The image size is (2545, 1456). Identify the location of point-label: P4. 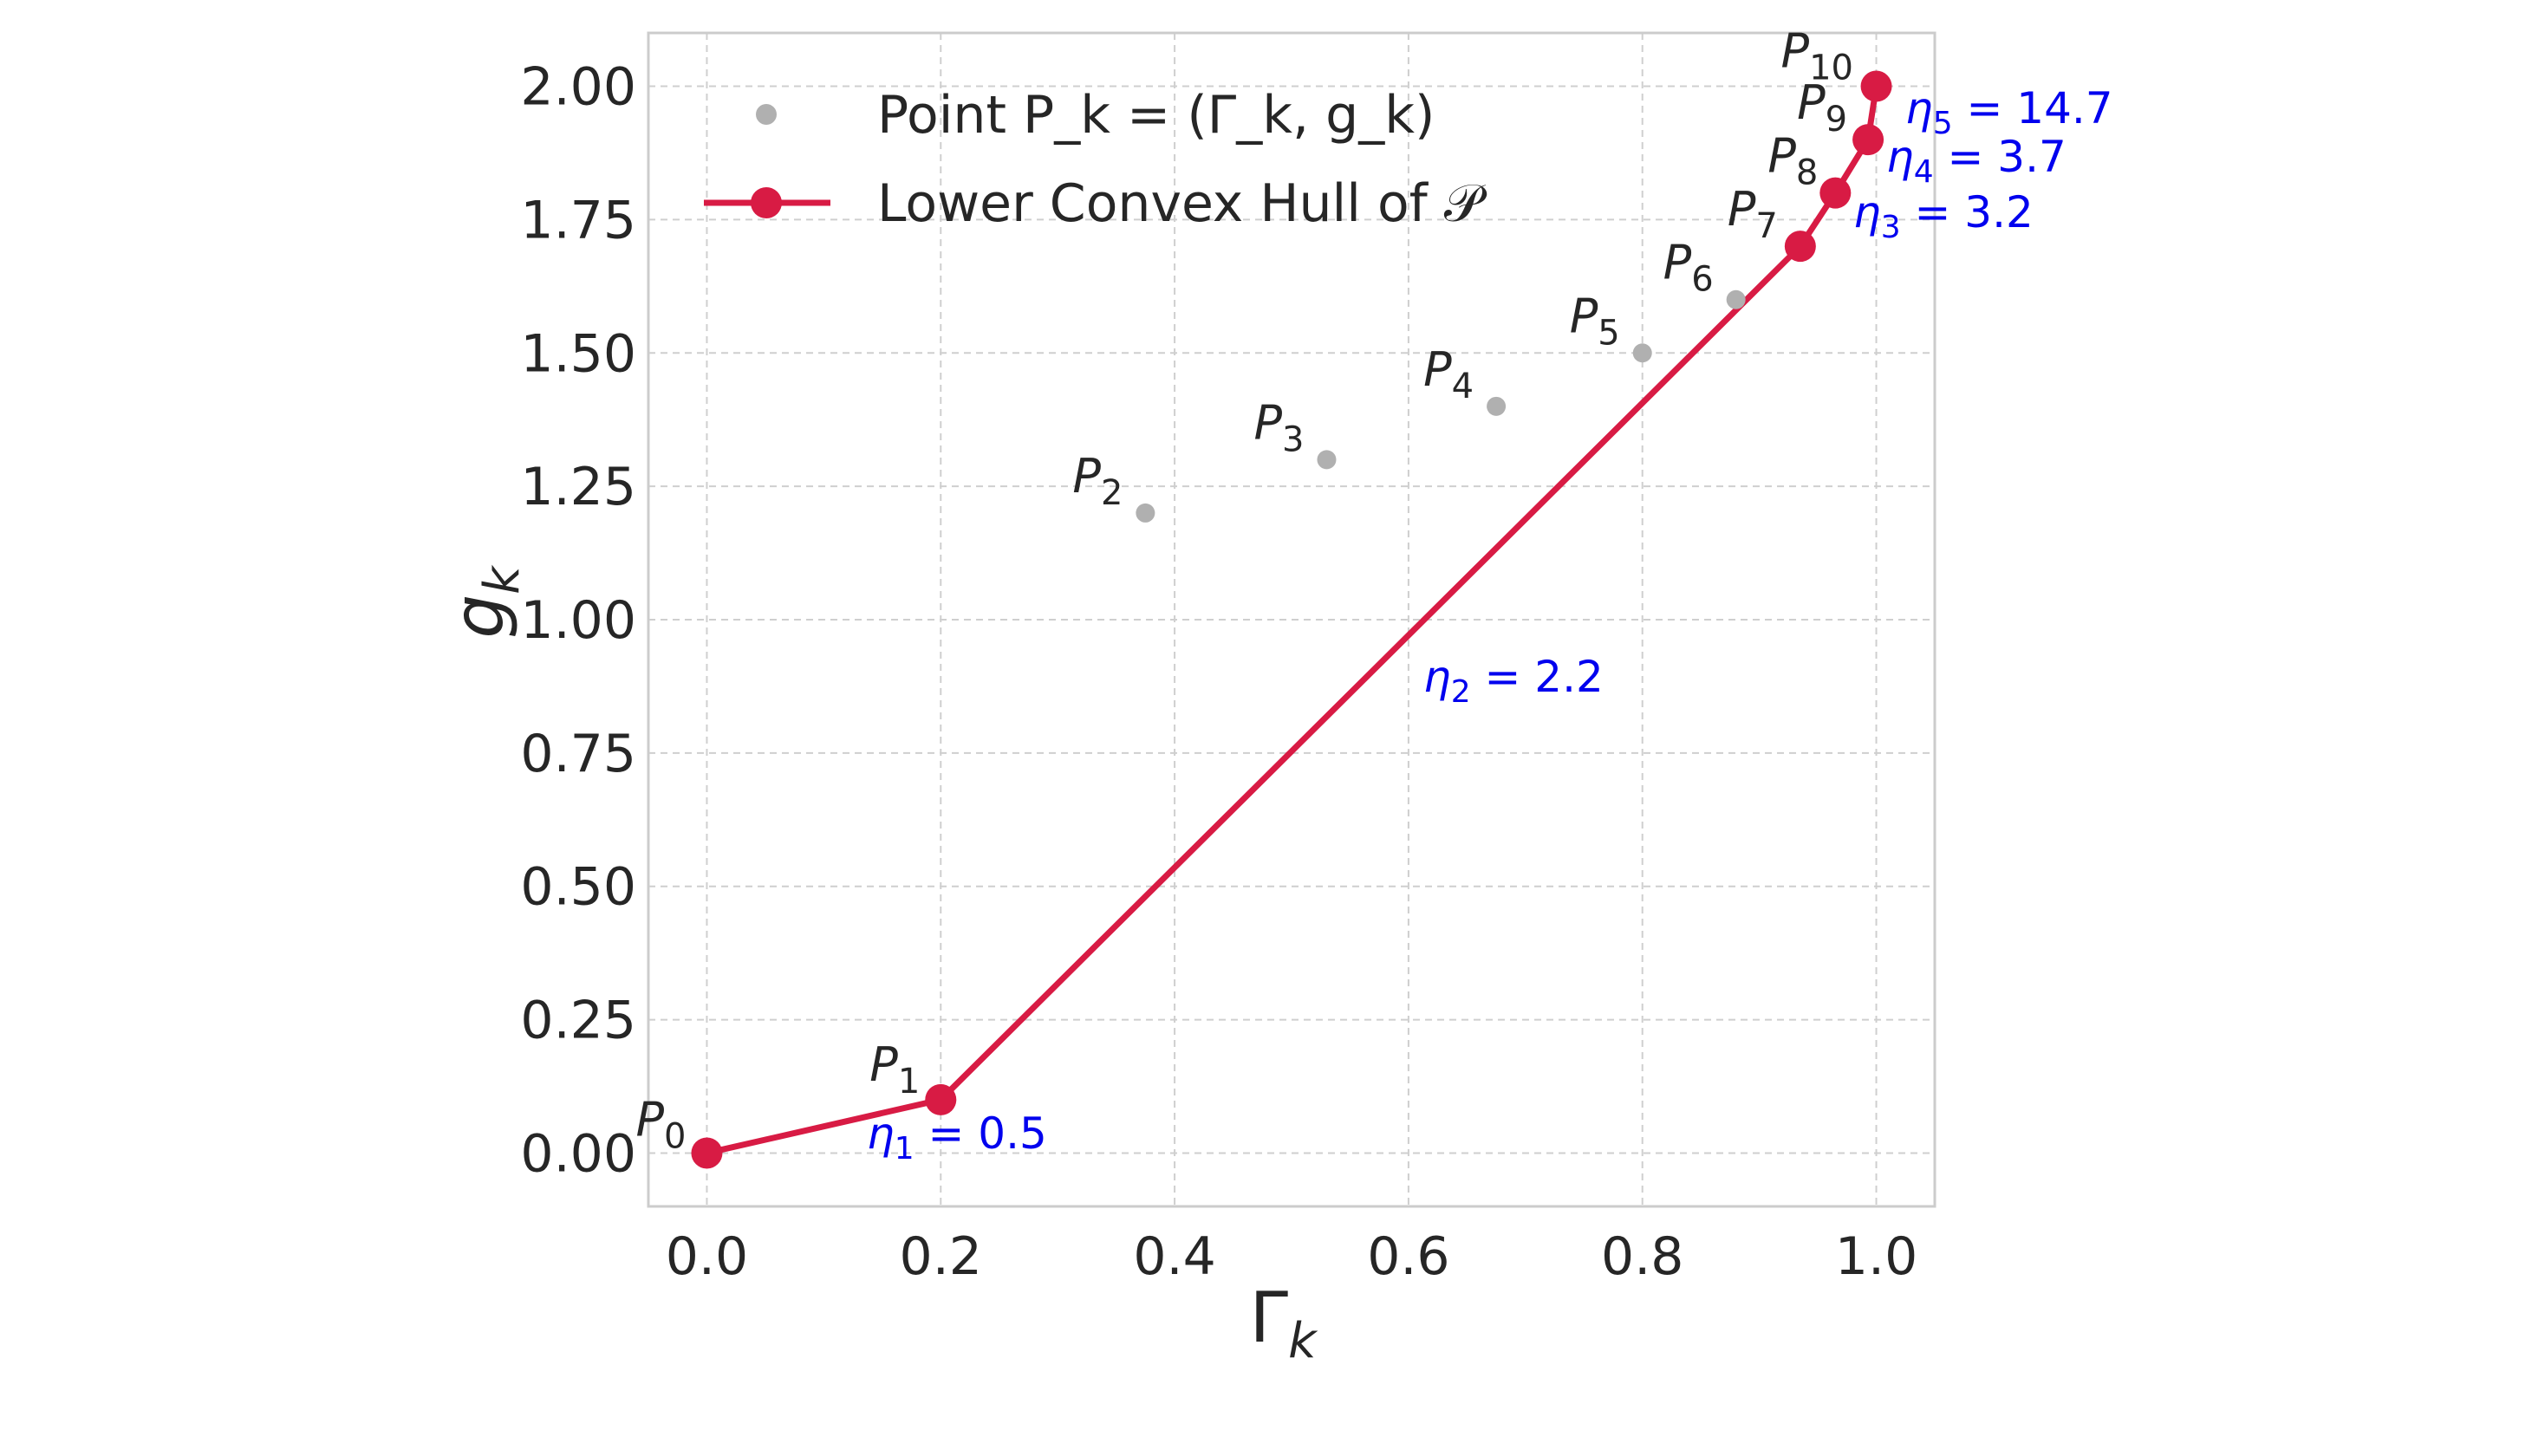
(1448, 374).